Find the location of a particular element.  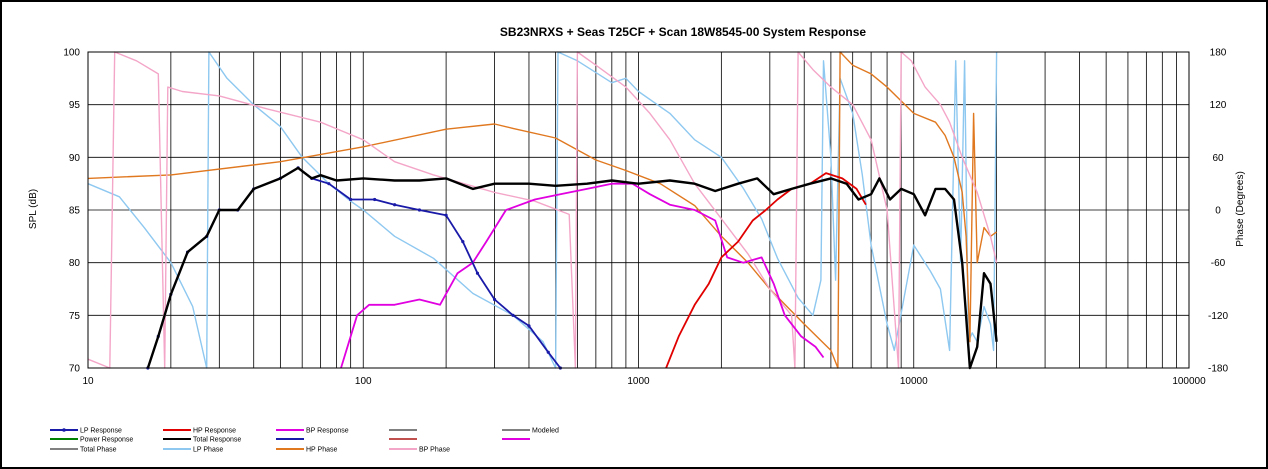

legend-label: Total Phase is located at coordinates (98, 450).